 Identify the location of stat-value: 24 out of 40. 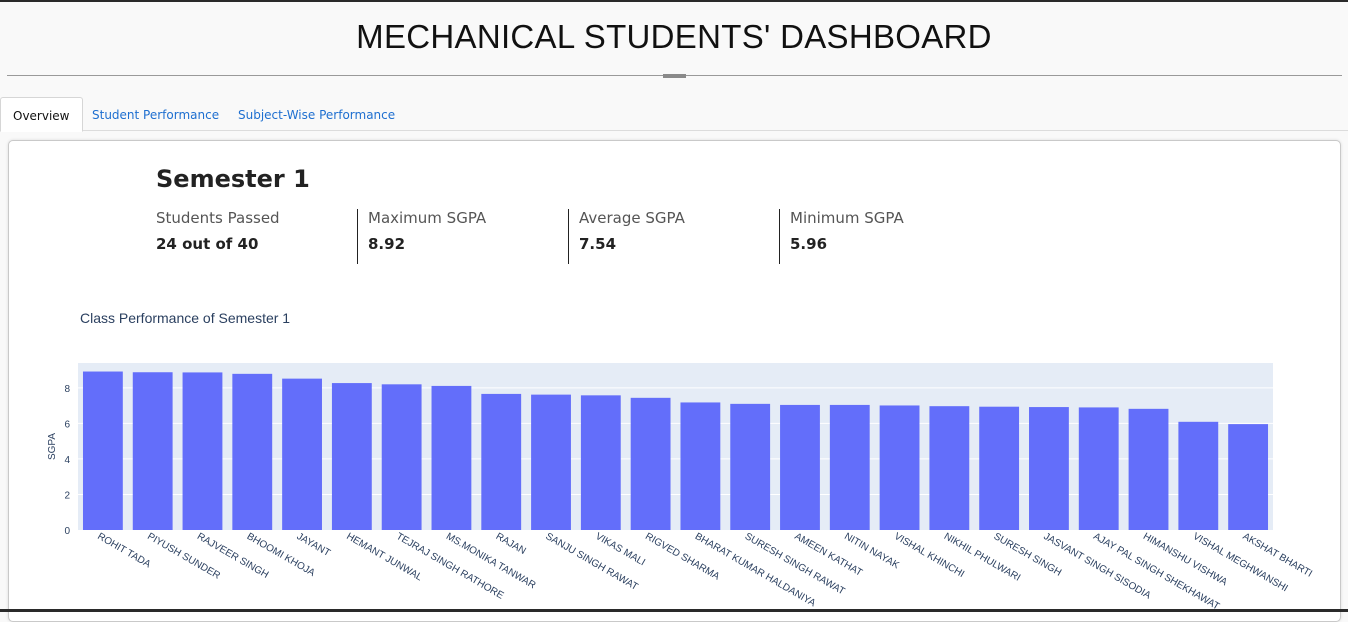
(207, 244).